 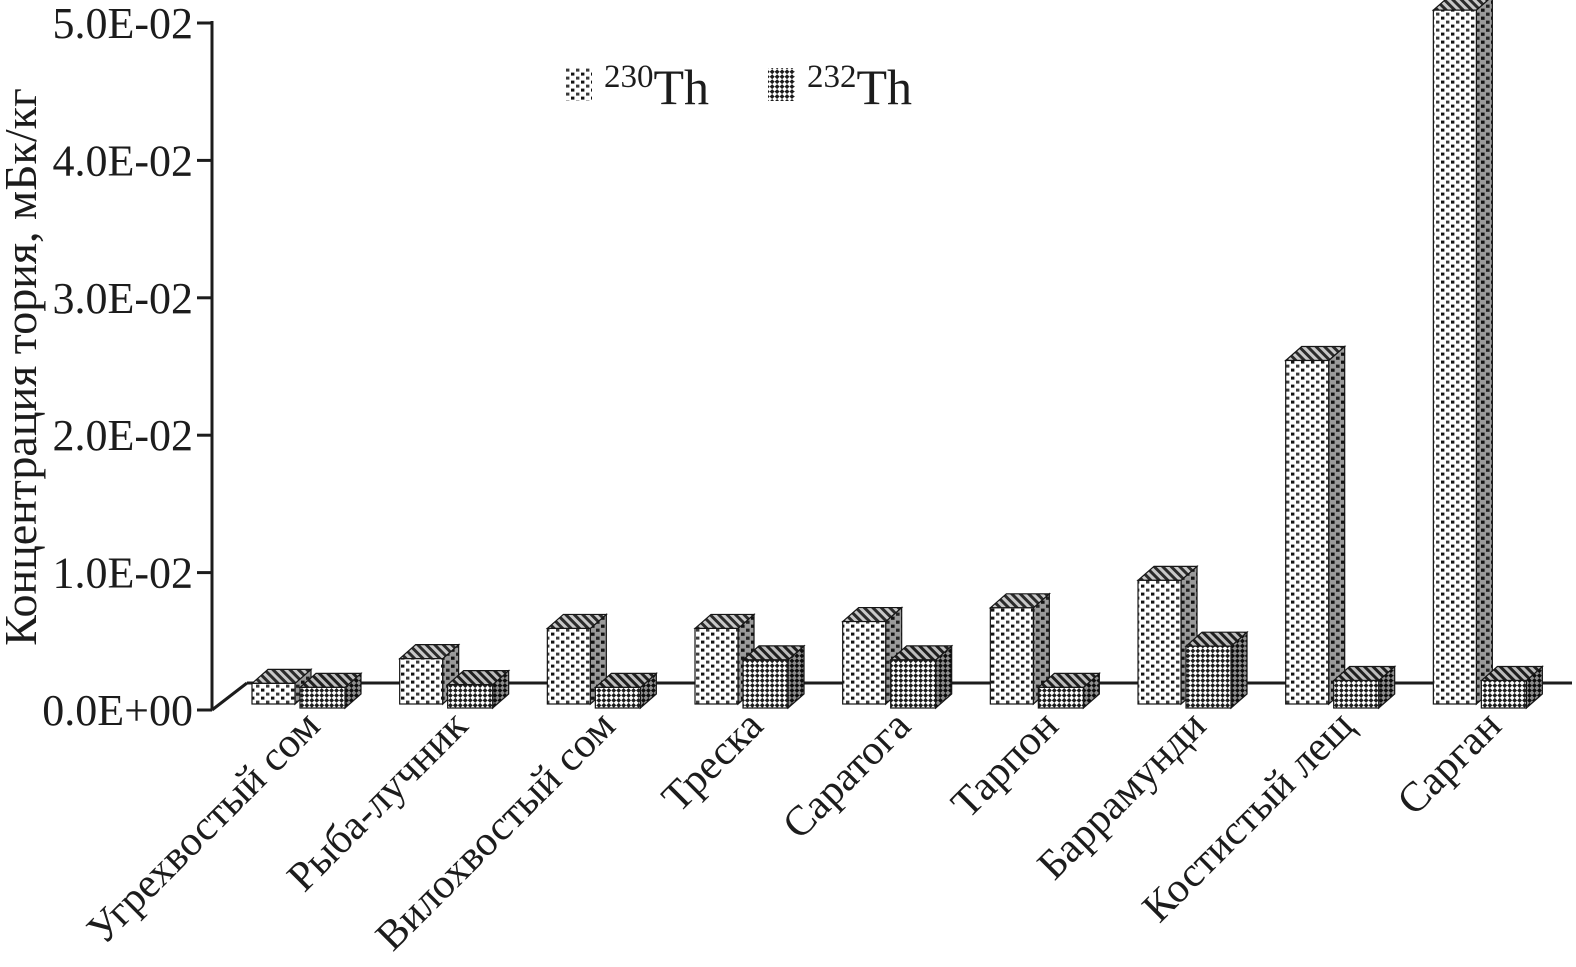 I want to click on x-category-label: Угрехвостый сом, so click(x=203, y=828).